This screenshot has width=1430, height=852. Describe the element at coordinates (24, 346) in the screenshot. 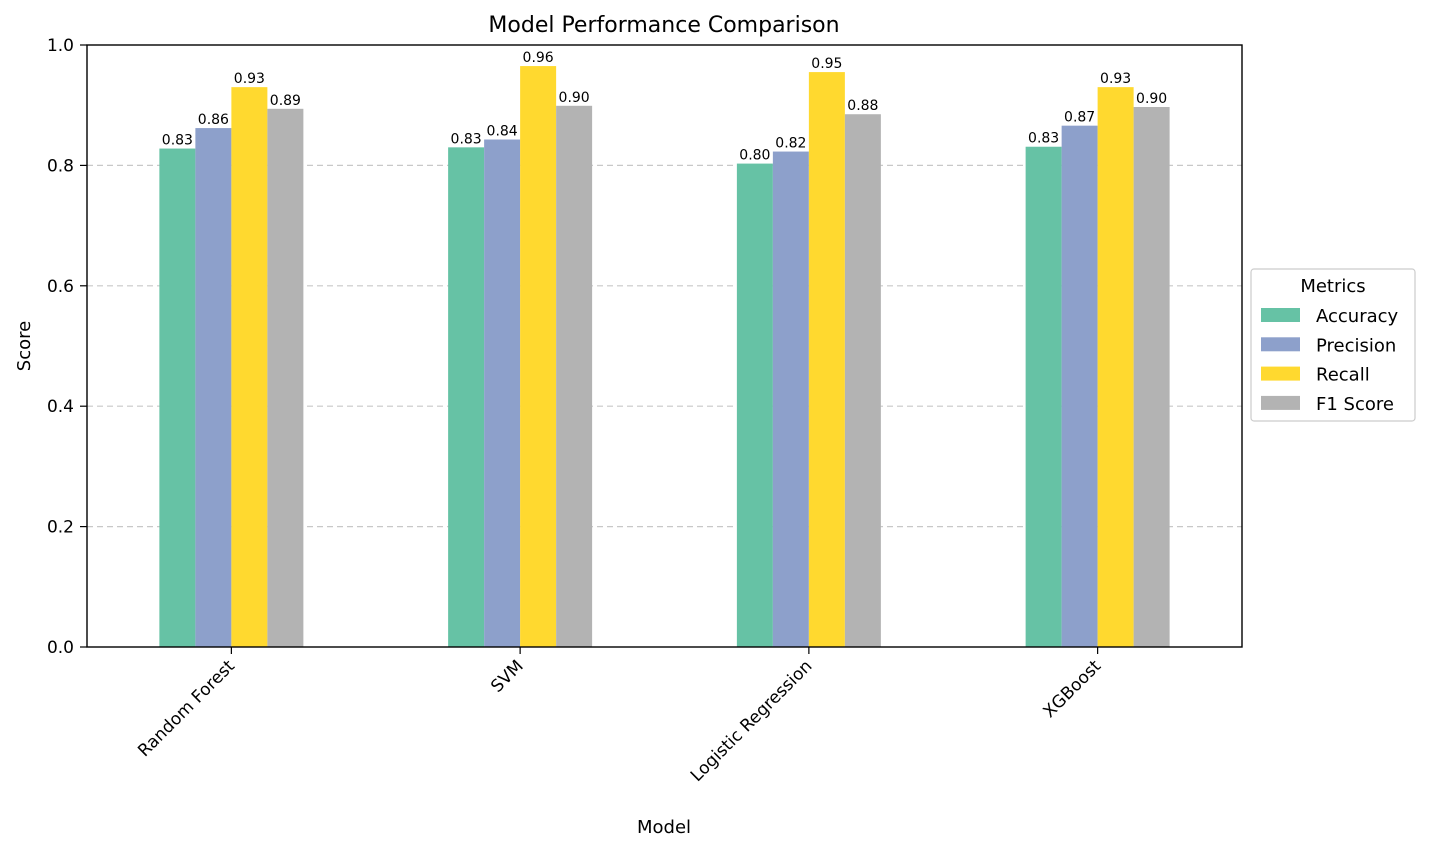

I see `y-axis-label: Score` at that location.